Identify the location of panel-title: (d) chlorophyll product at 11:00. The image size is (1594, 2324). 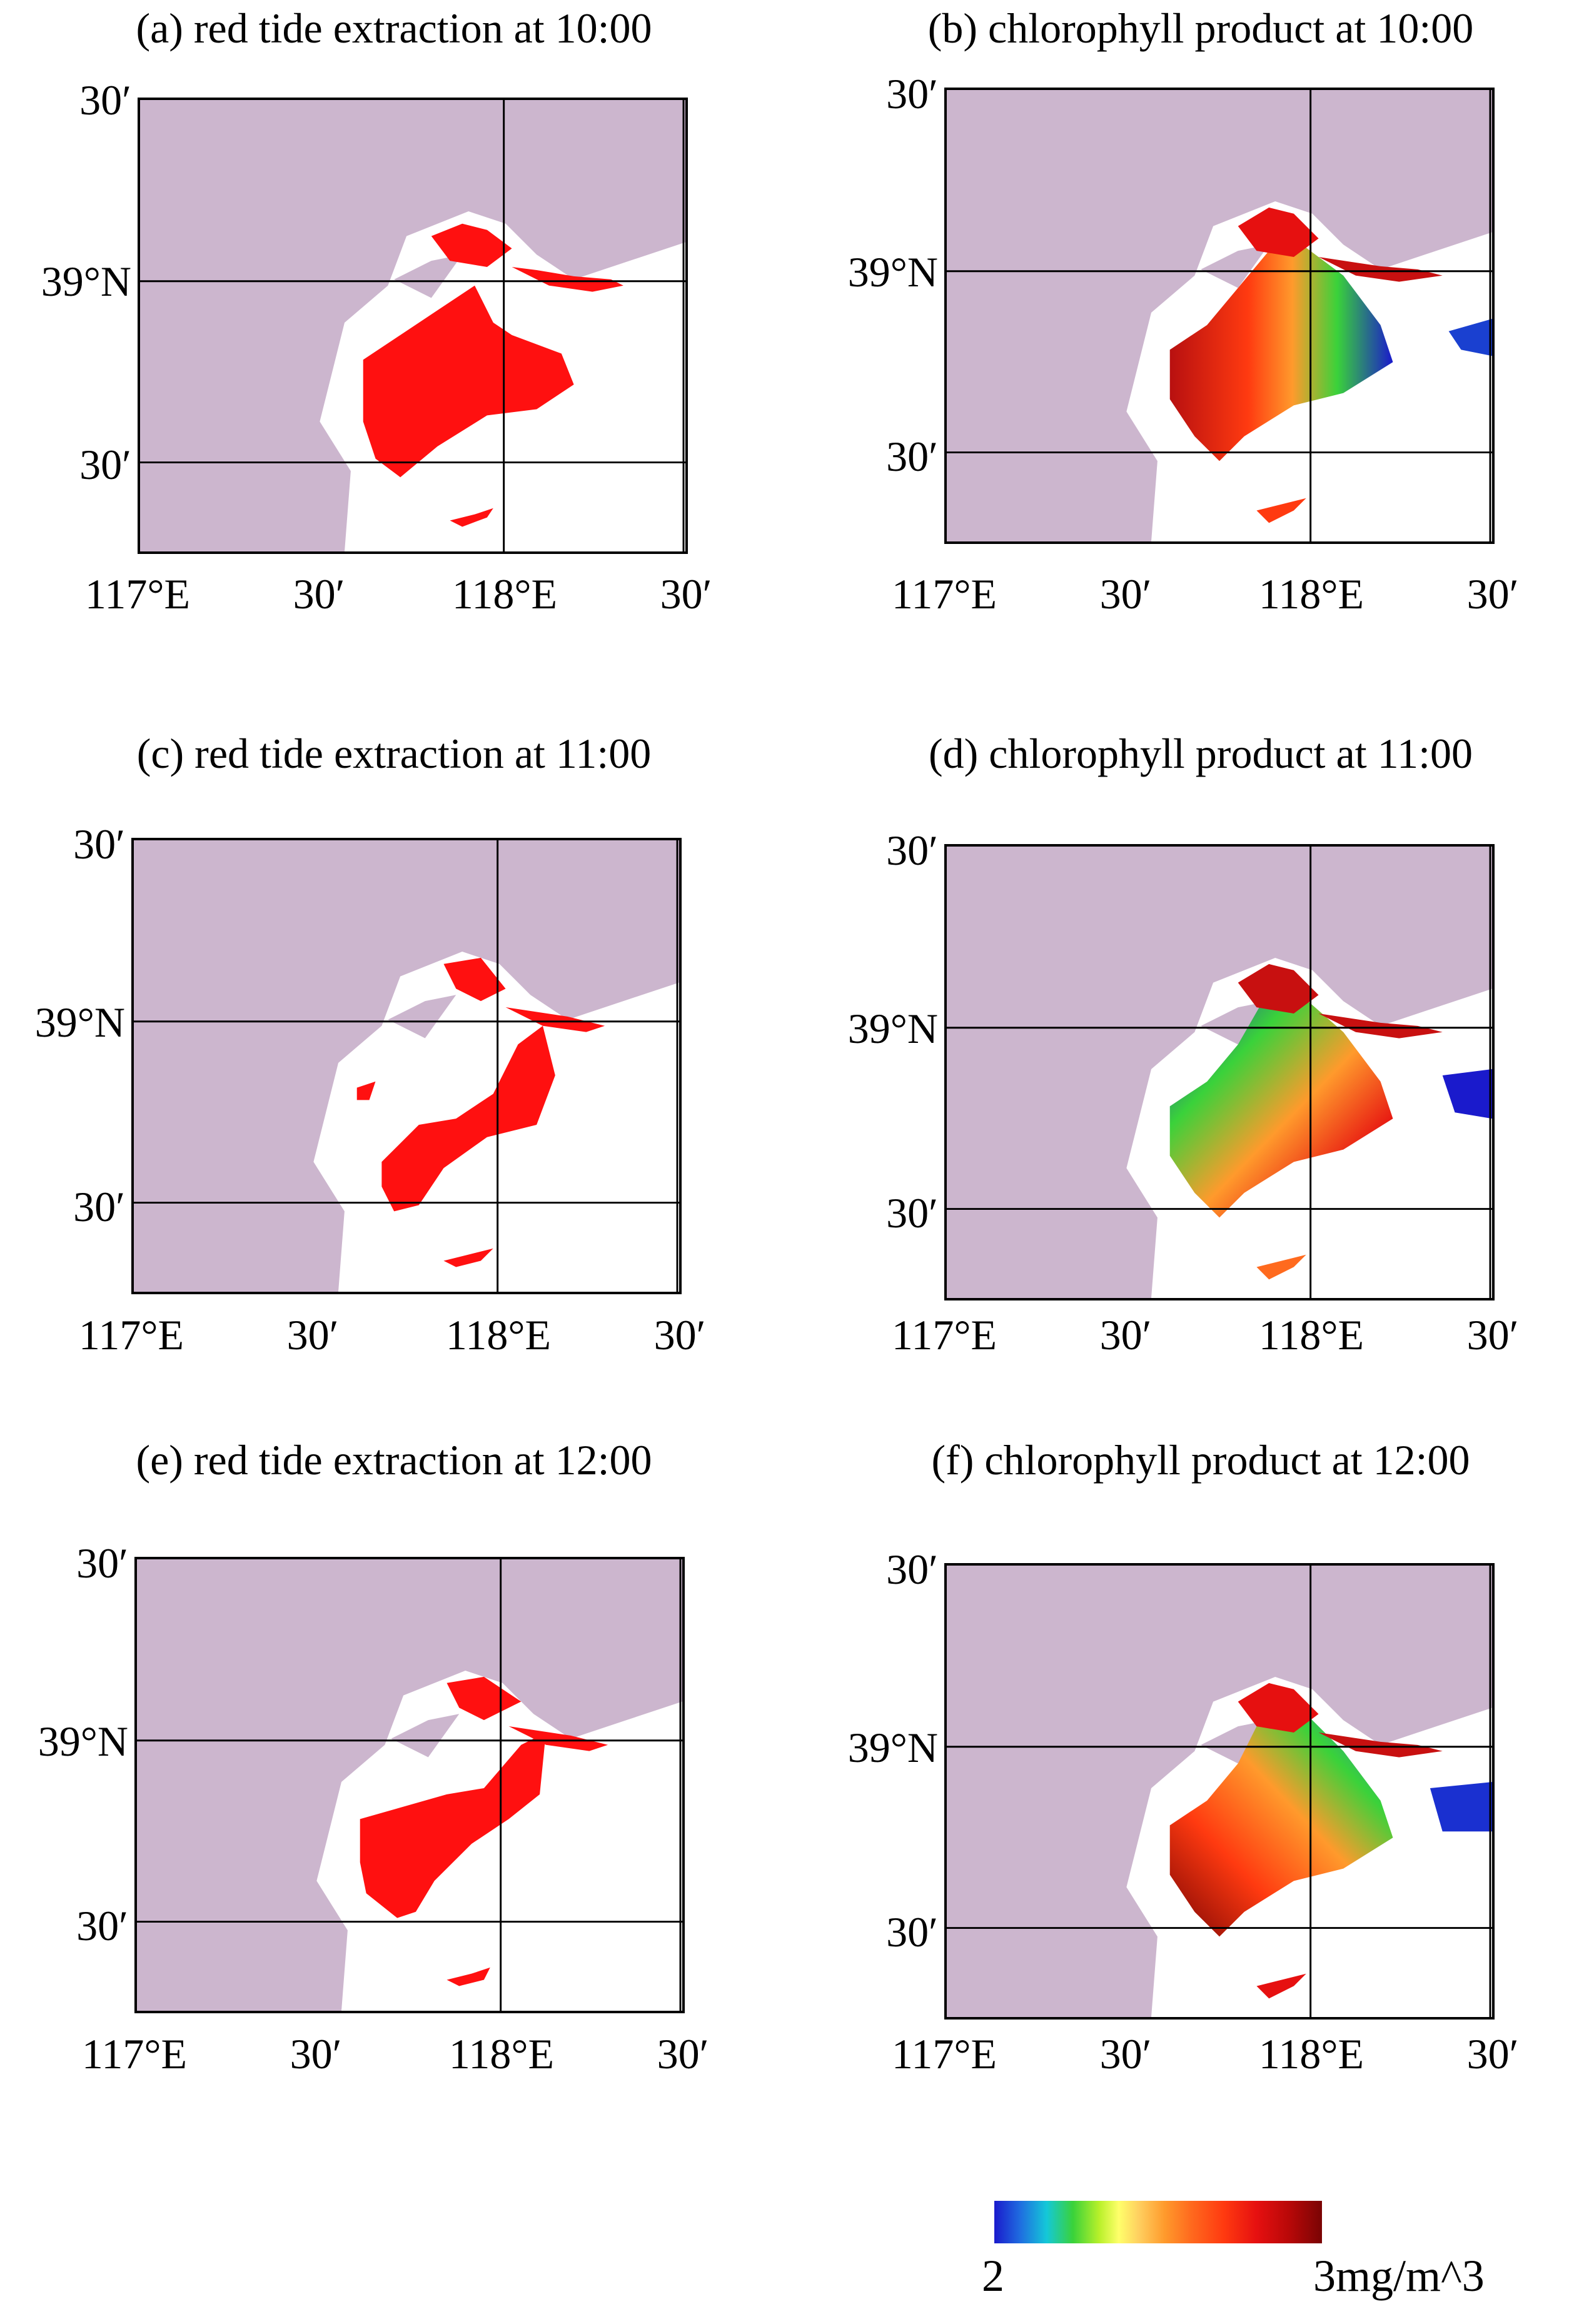
(1201, 753).